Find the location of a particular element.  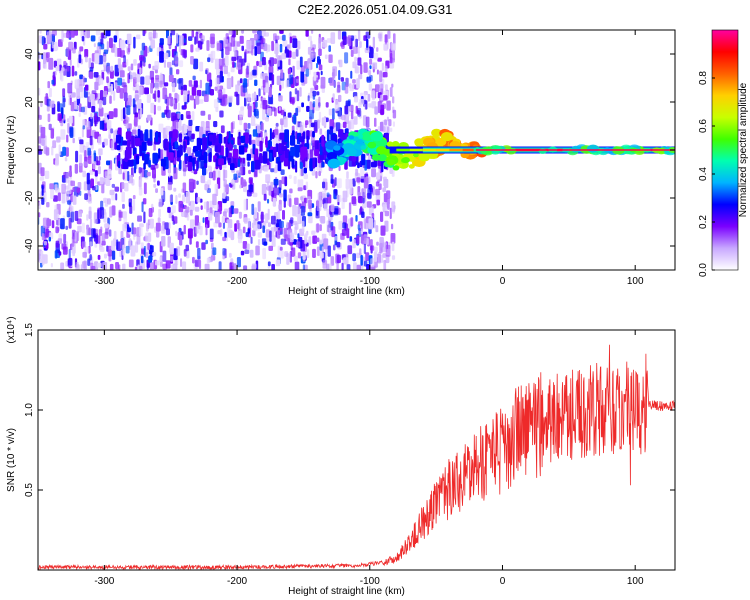

y-tick-label: 40 is located at coordinates (29, 54).